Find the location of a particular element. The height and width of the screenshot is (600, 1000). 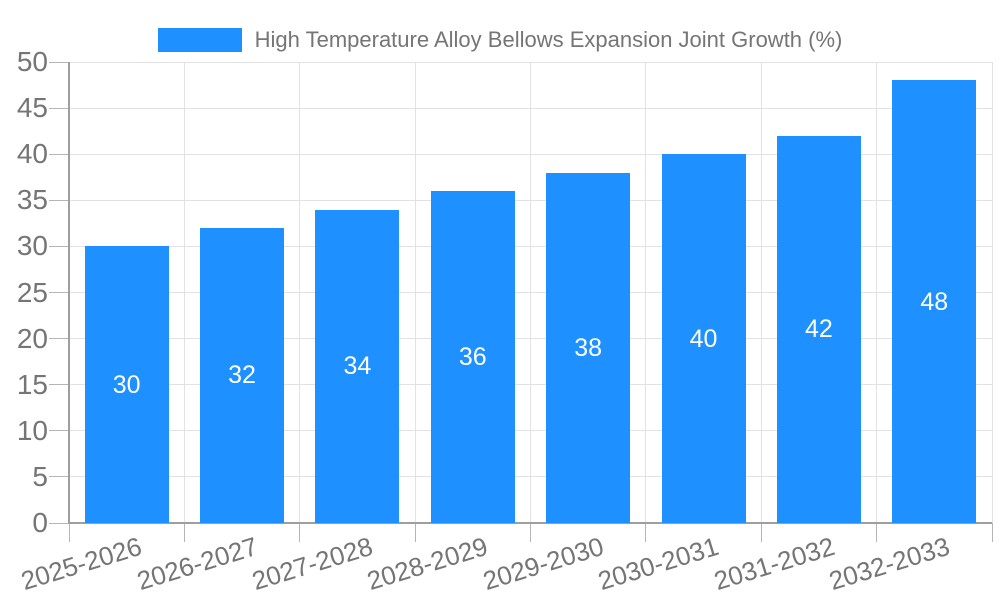

y-axis-label: 45 is located at coordinates (32, 108).